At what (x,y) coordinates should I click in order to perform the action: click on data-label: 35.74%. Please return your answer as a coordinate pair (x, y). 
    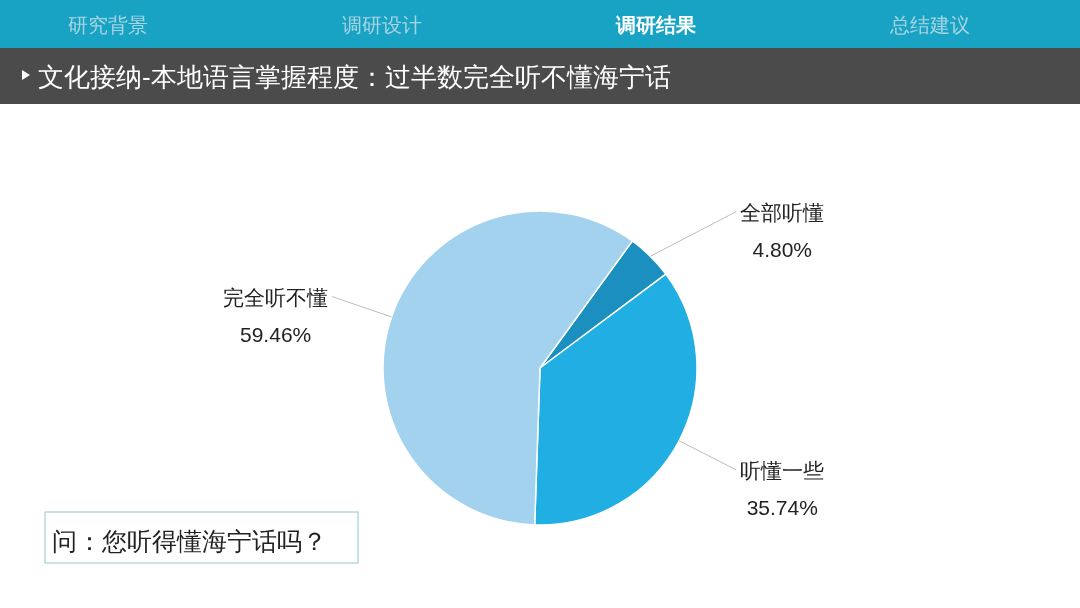
    Looking at the image, I should click on (782, 507).